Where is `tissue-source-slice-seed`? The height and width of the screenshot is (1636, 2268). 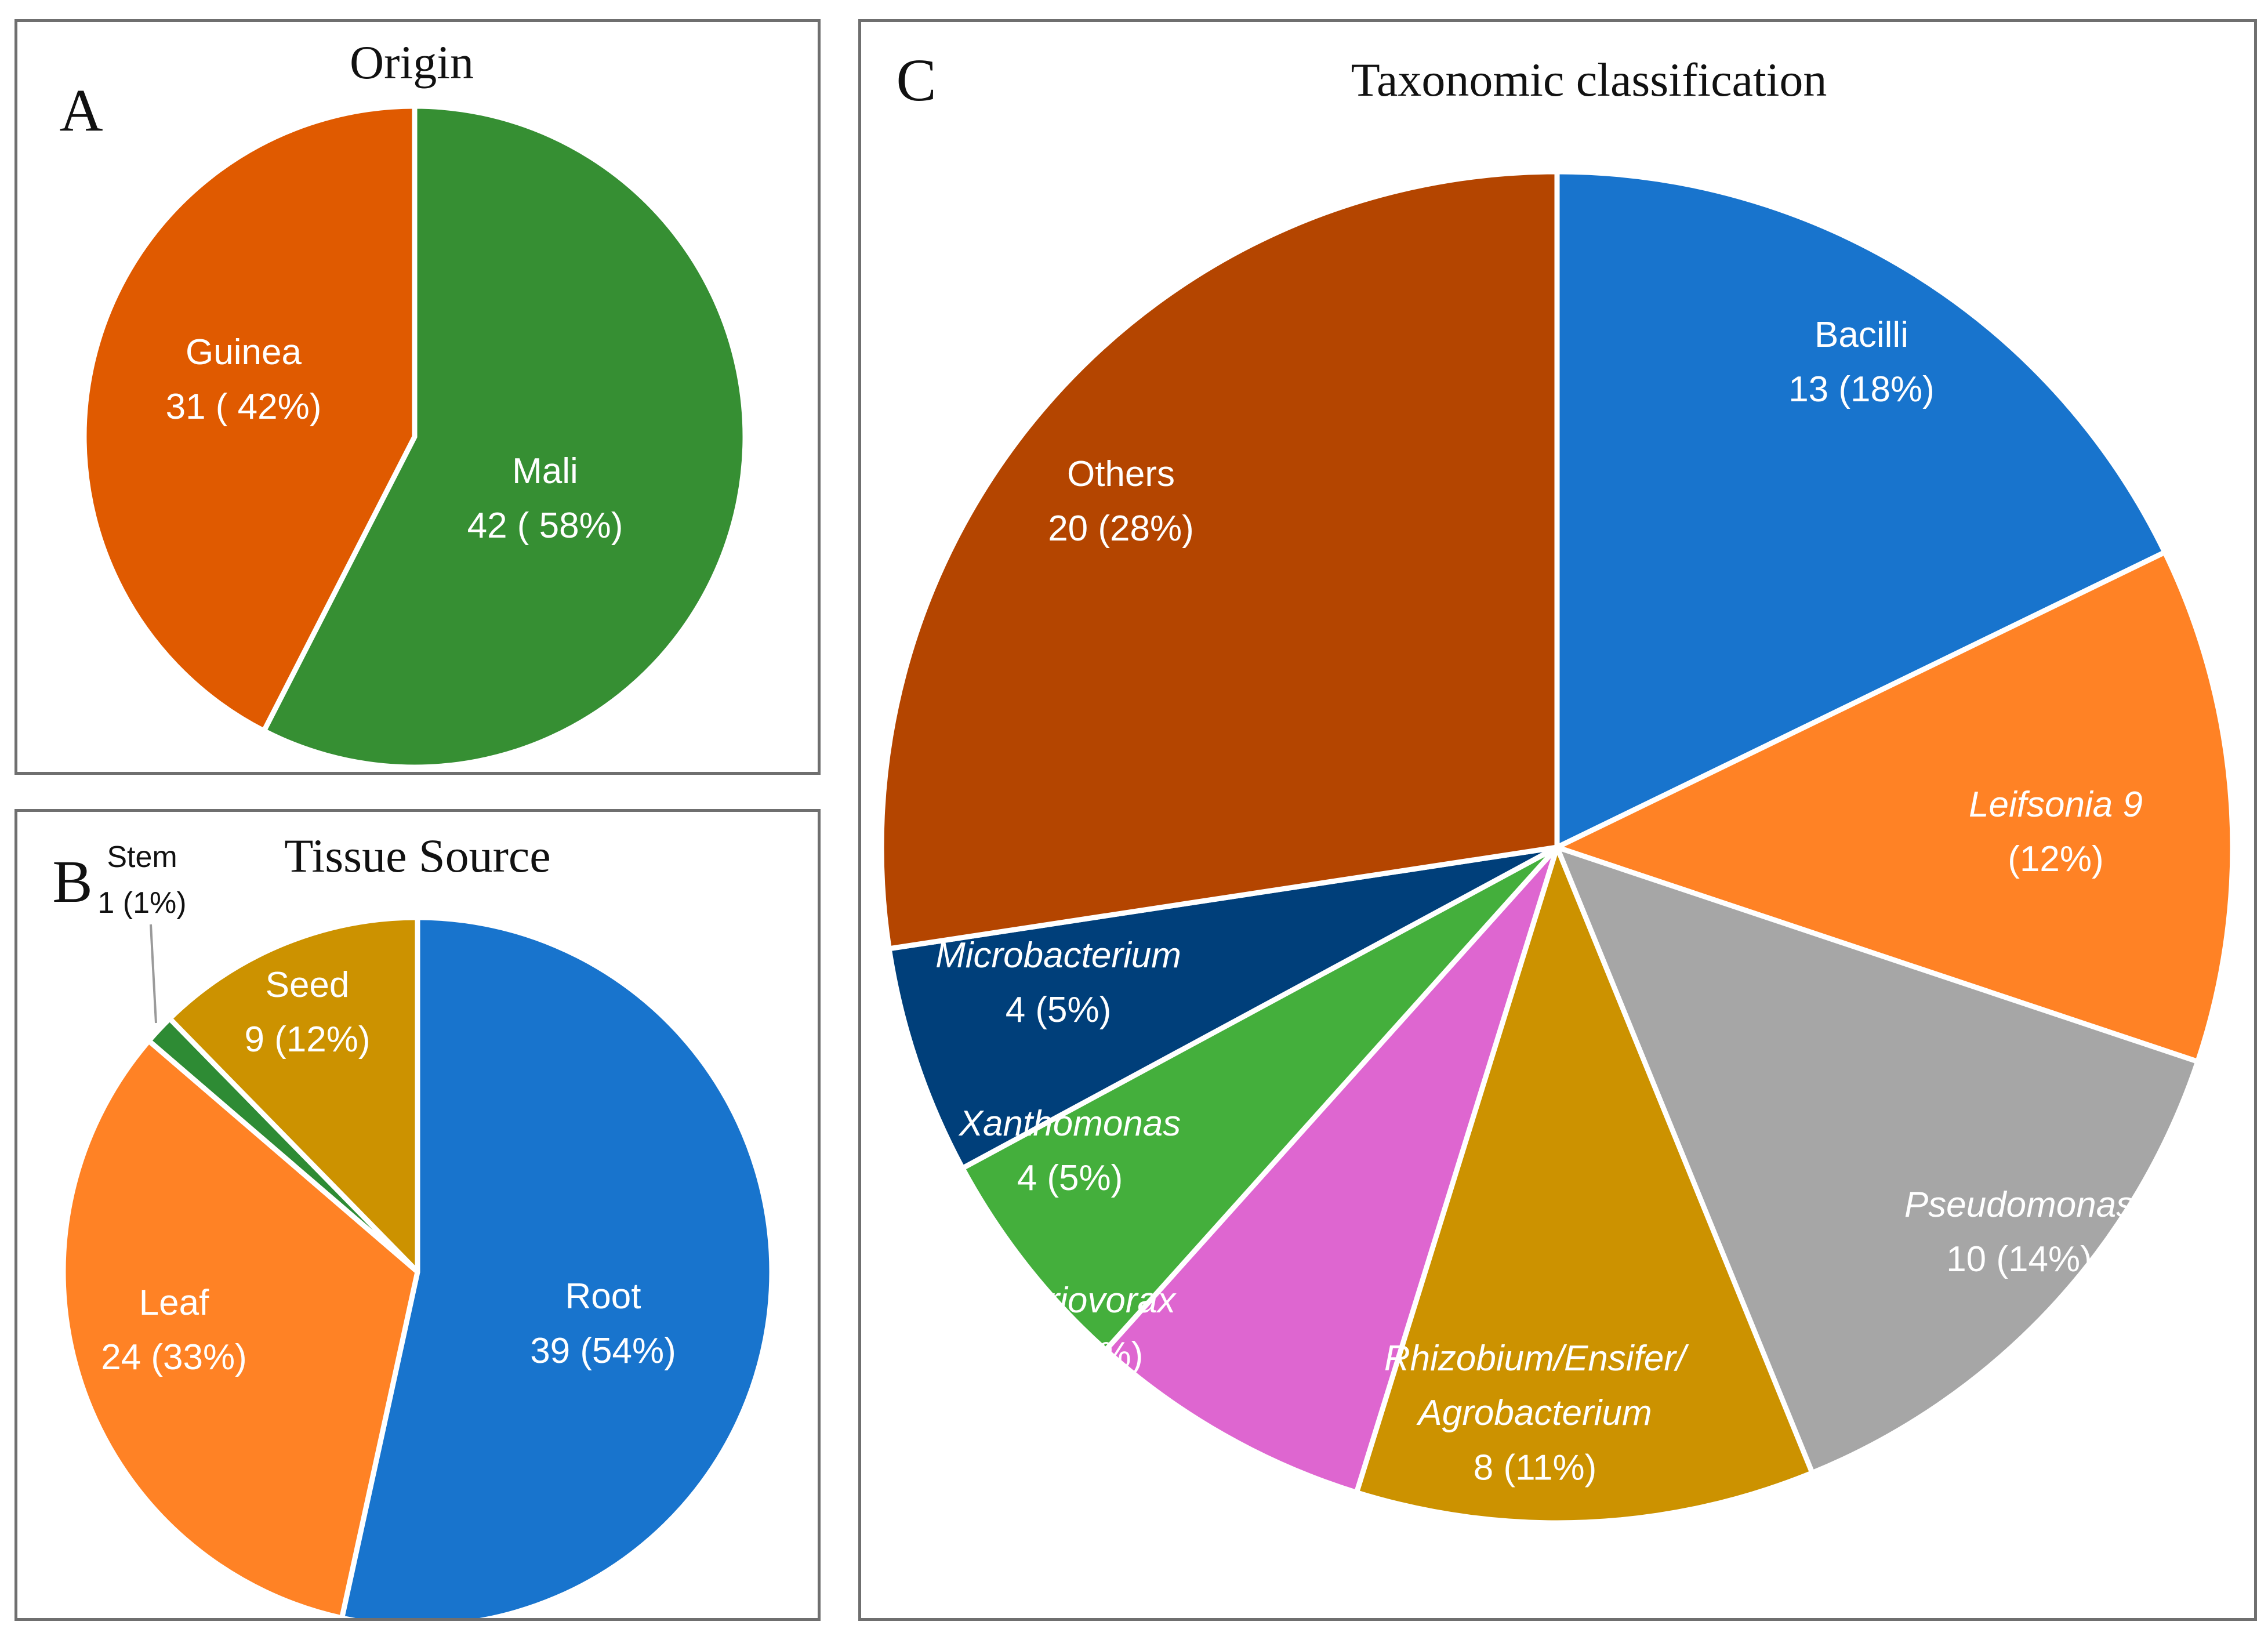 tissue-source-slice-seed is located at coordinates (293, 1095).